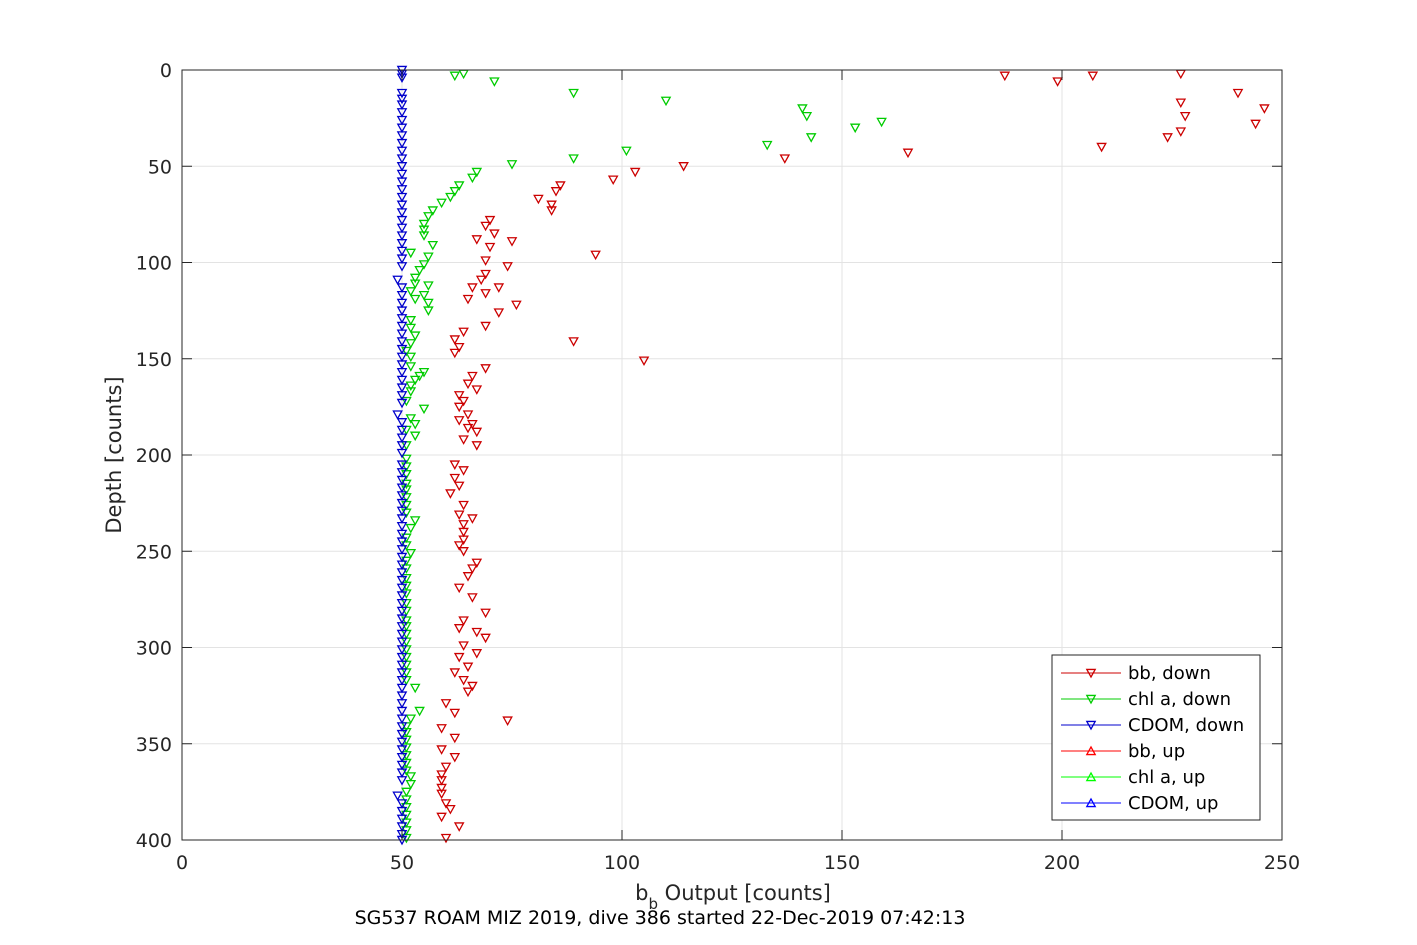 The width and height of the screenshot is (1417, 945). I want to click on y-tick-label: 350, so click(154, 745).